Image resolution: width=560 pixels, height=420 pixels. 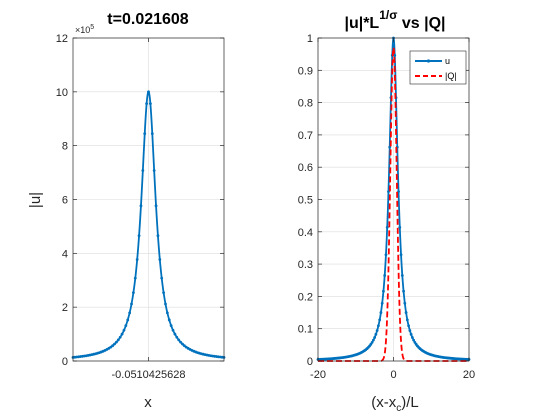 What do you see at coordinates (305, 104) in the screenshot?
I see `y-tick-label: 0.8` at bounding box center [305, 104].